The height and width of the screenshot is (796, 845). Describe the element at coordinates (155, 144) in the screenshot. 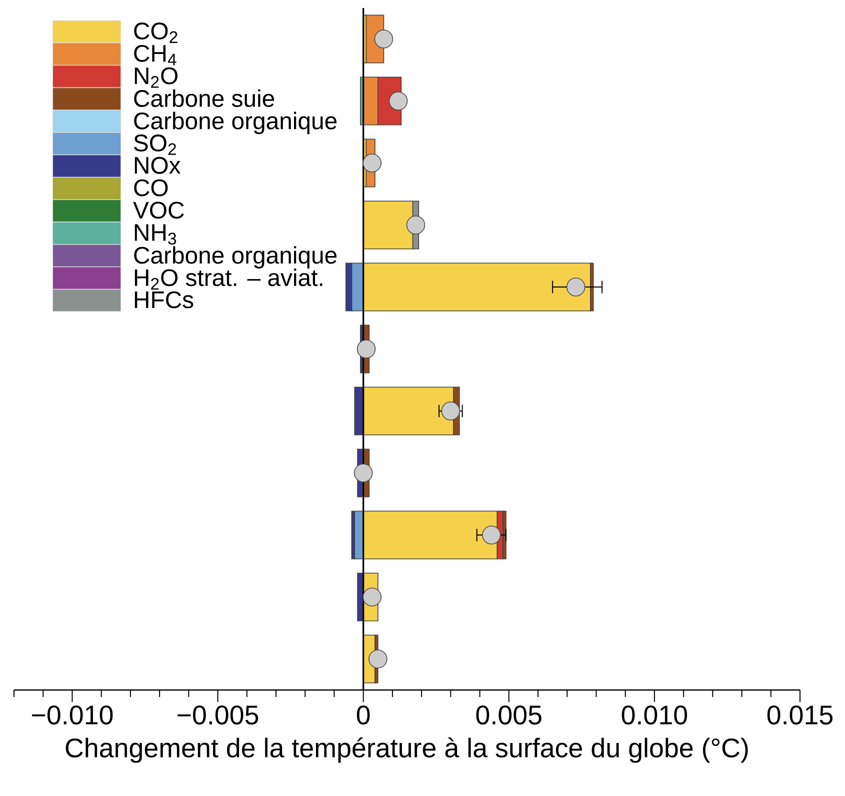

I see `legend-label: SO$_{2}$` at that location.